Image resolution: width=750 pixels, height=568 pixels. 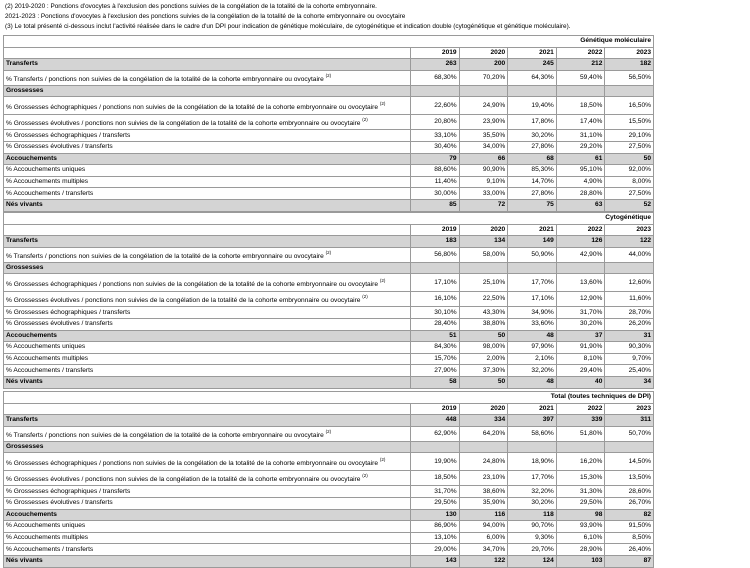 What do you see at coordinates (483, 491) in the screenshot?
I see `cell-value: 38,60%` at bounding box center [483, 491].